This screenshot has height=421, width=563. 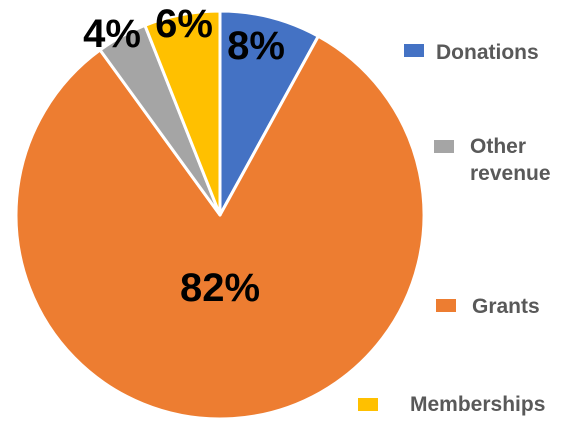 What do you see at coordinates (220, 288) in the screenshot?
I see `data-label-grants: 82%` at bounding box center [220, 288].